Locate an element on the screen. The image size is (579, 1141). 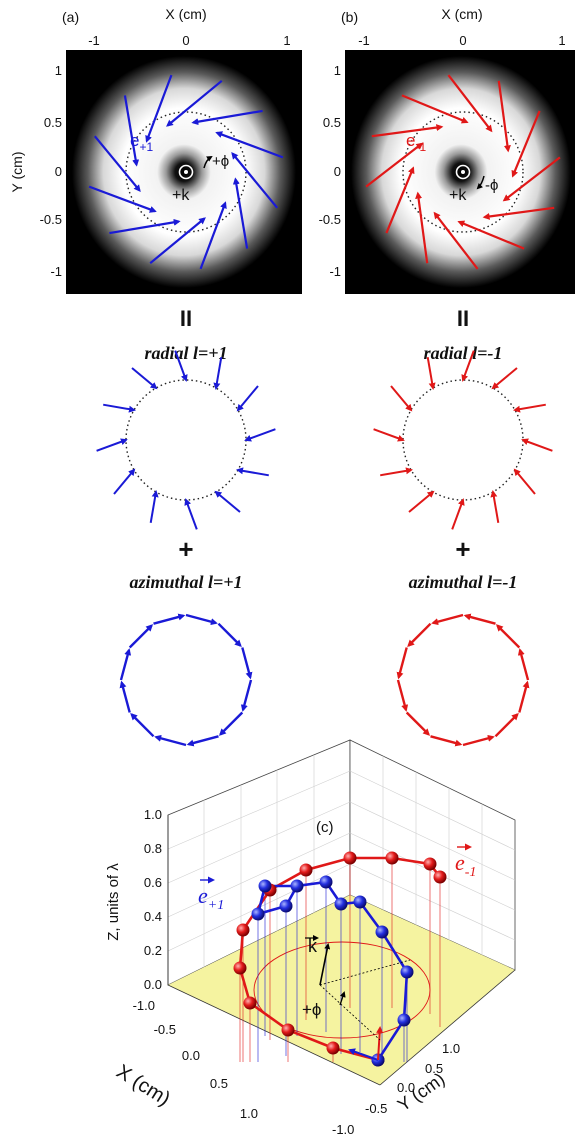
panel-a-k-dot is located at coordinates (186, 172).